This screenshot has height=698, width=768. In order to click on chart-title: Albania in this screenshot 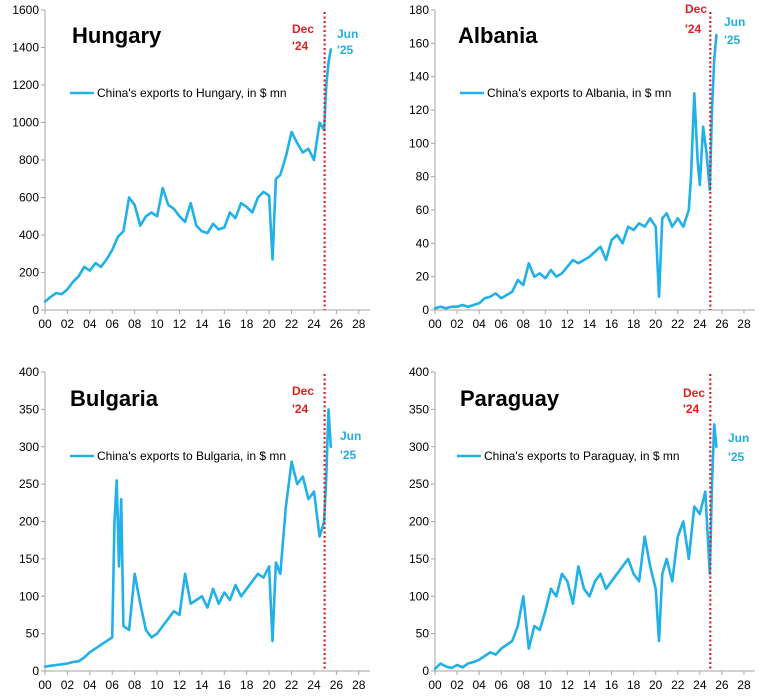, I will do `click(498, 35)`.